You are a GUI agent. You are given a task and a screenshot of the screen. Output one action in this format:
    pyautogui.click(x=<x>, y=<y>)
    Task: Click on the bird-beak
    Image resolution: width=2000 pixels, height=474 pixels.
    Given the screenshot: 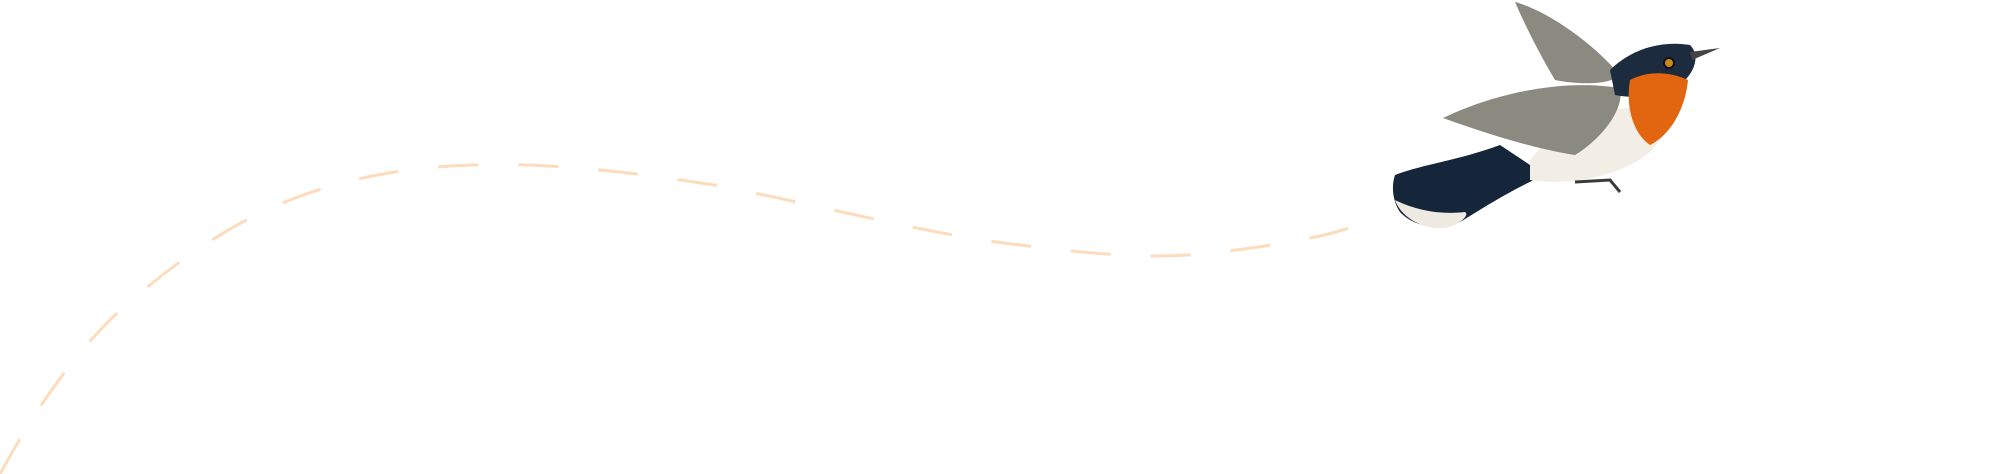 What is the action you would take?
    pyautogui.click(x=1705, y=54)
    